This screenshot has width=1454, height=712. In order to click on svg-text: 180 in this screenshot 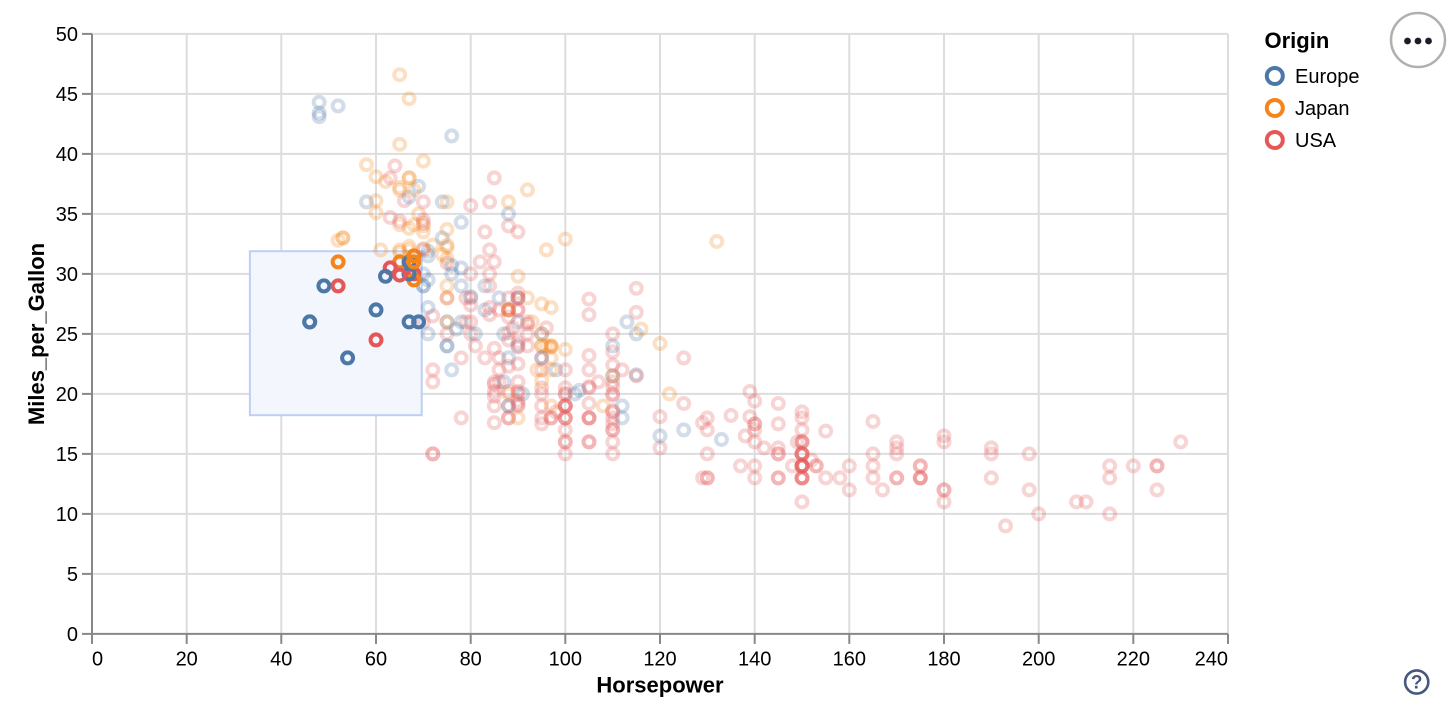, I will do `click(943, 660)`.